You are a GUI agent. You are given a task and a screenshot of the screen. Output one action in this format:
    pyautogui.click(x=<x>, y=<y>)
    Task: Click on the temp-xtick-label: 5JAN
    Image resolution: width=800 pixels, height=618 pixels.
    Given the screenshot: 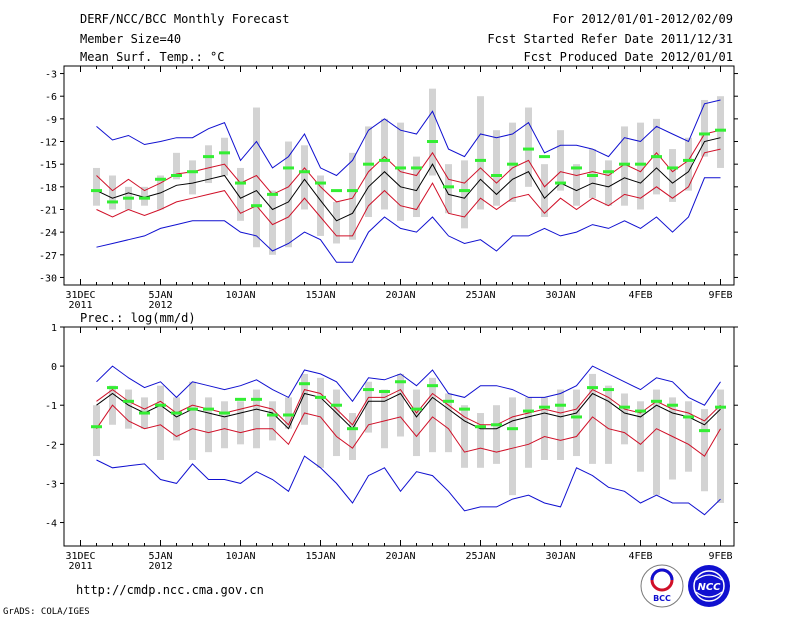 What is the action you would take?
    pyautogui.click(x=160, y=295)
    